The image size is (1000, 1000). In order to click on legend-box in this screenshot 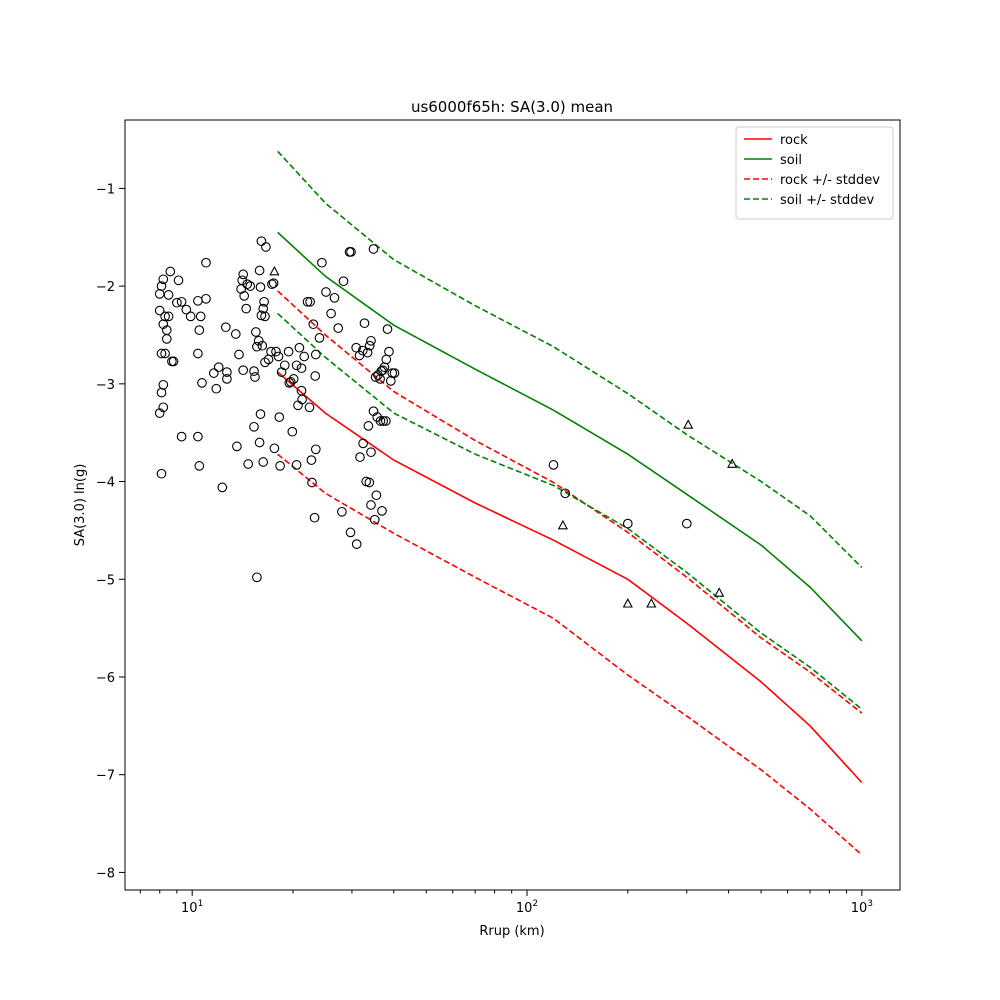, I will do `click(814, 173)`.